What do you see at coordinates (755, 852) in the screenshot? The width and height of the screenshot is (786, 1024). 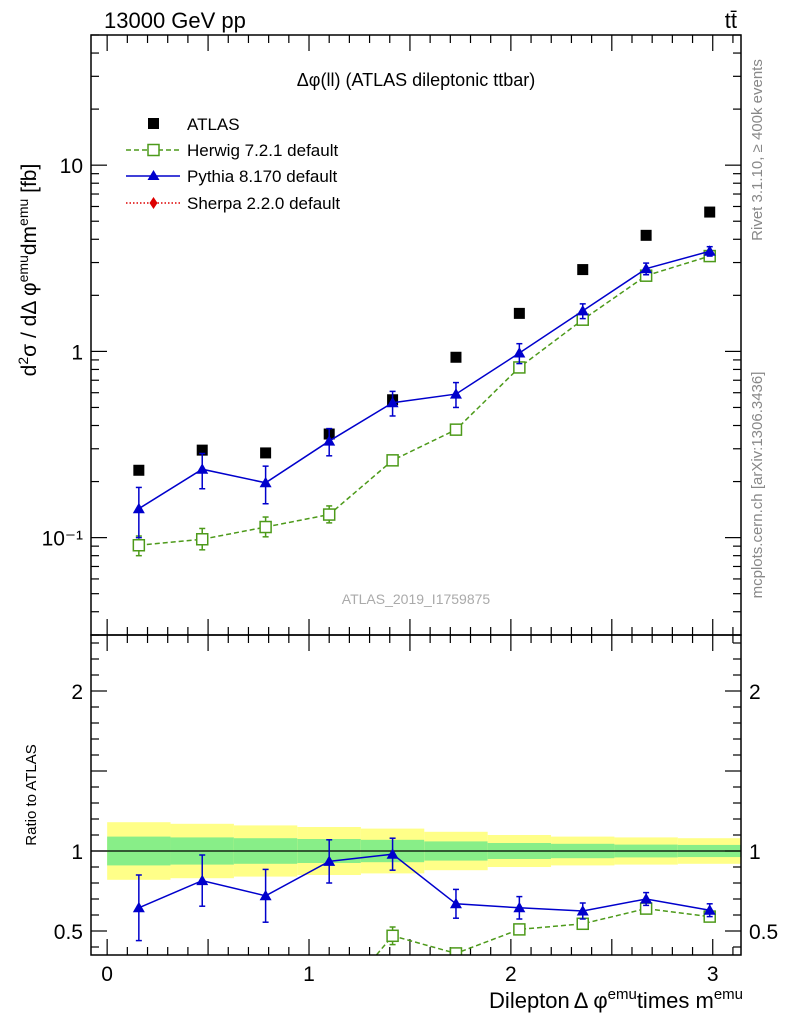 I see `ratio-y-tick-label-right: 1` at bounding box center [755, 852].